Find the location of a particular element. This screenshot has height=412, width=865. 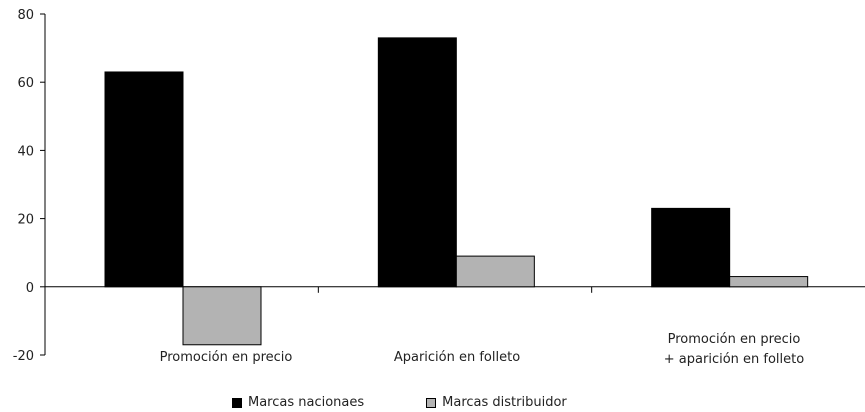

y-axis-ticks: -20 0 20 40 60 80 is located at coordinates (29, 186).